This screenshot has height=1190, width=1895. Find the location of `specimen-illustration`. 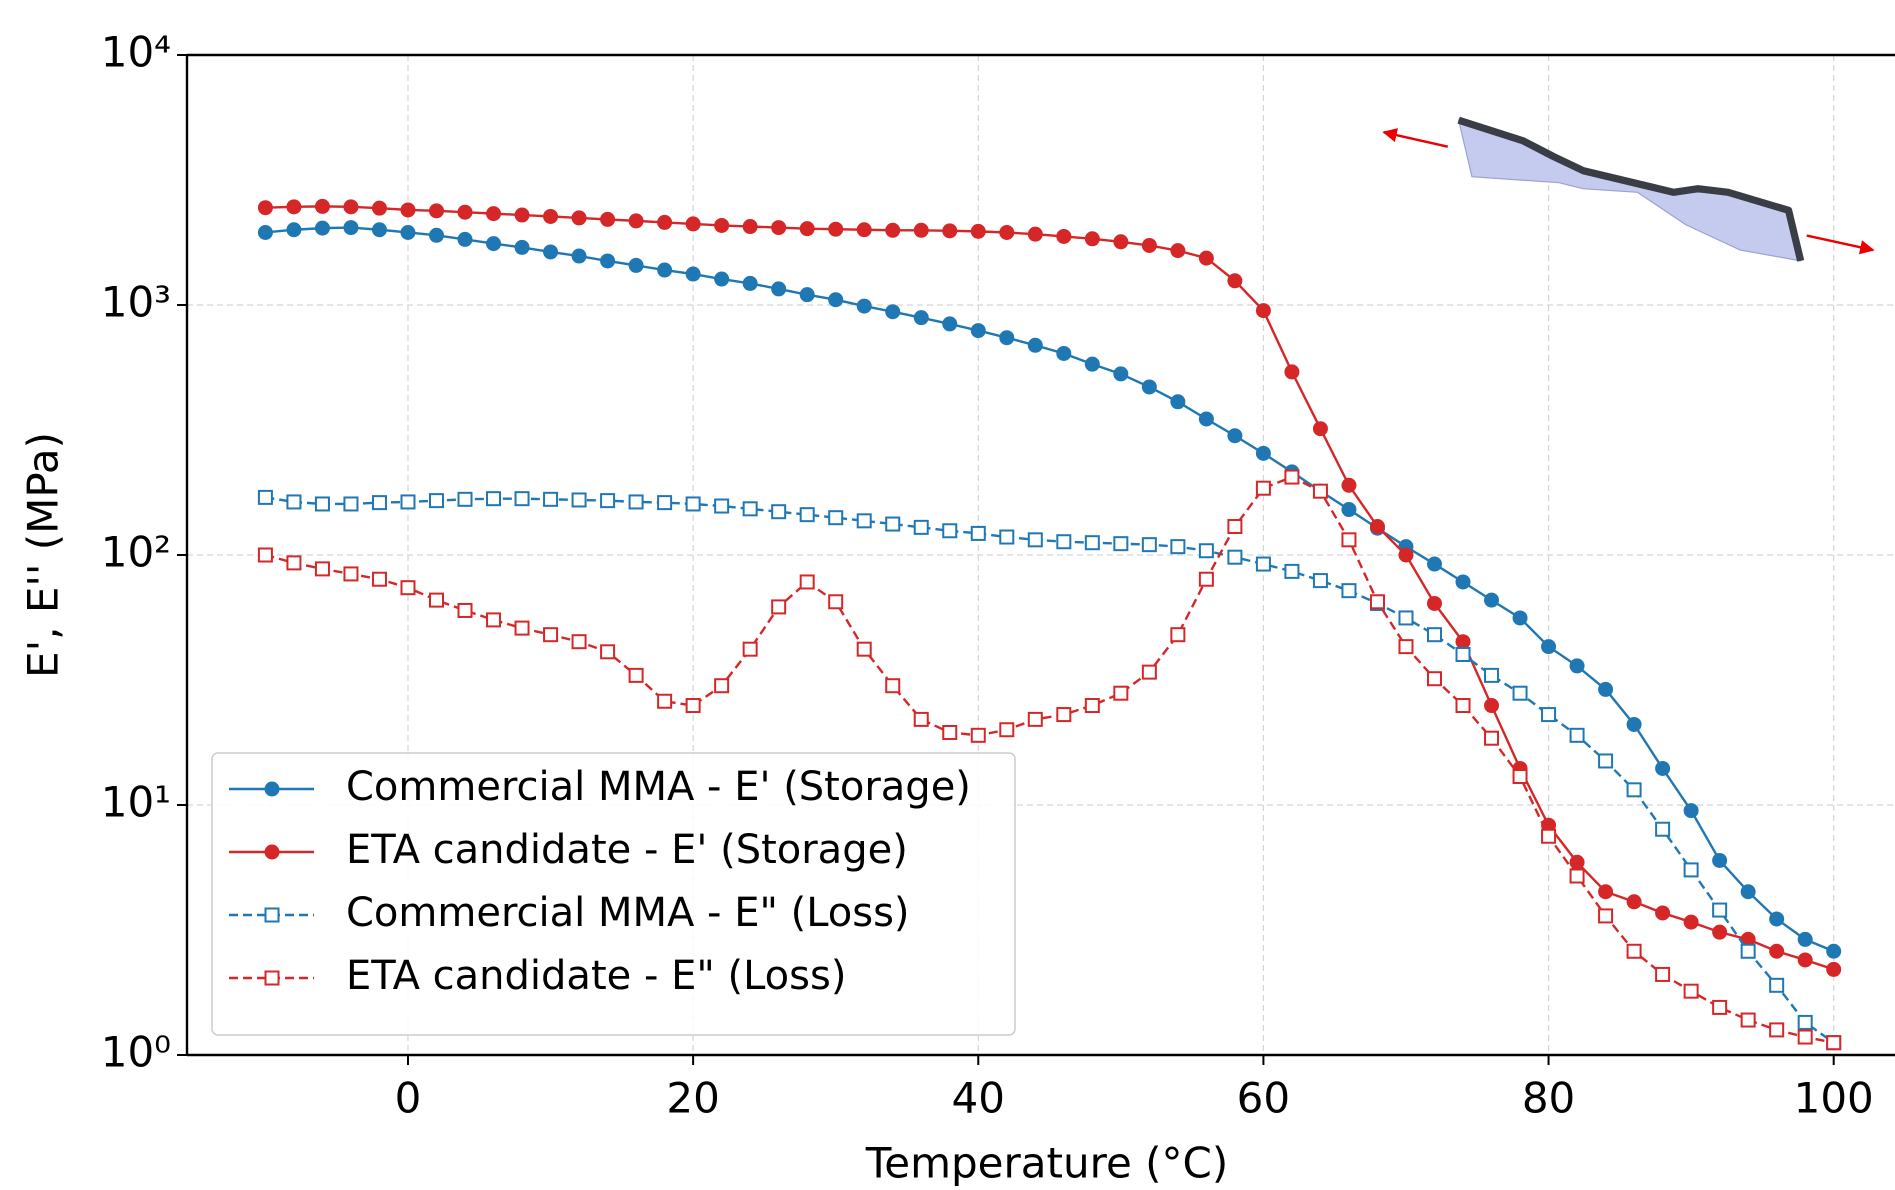

specimen-illustration is located at coordinates (1628, 189).